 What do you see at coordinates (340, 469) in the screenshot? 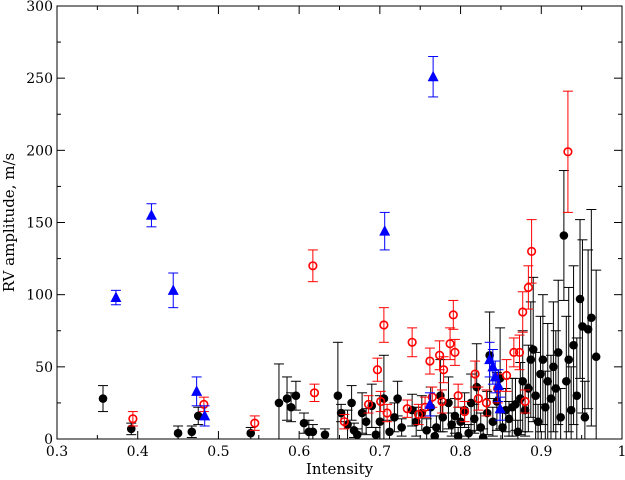
I see `x-axis-title: Intensity` at bounding box center [340, 469].